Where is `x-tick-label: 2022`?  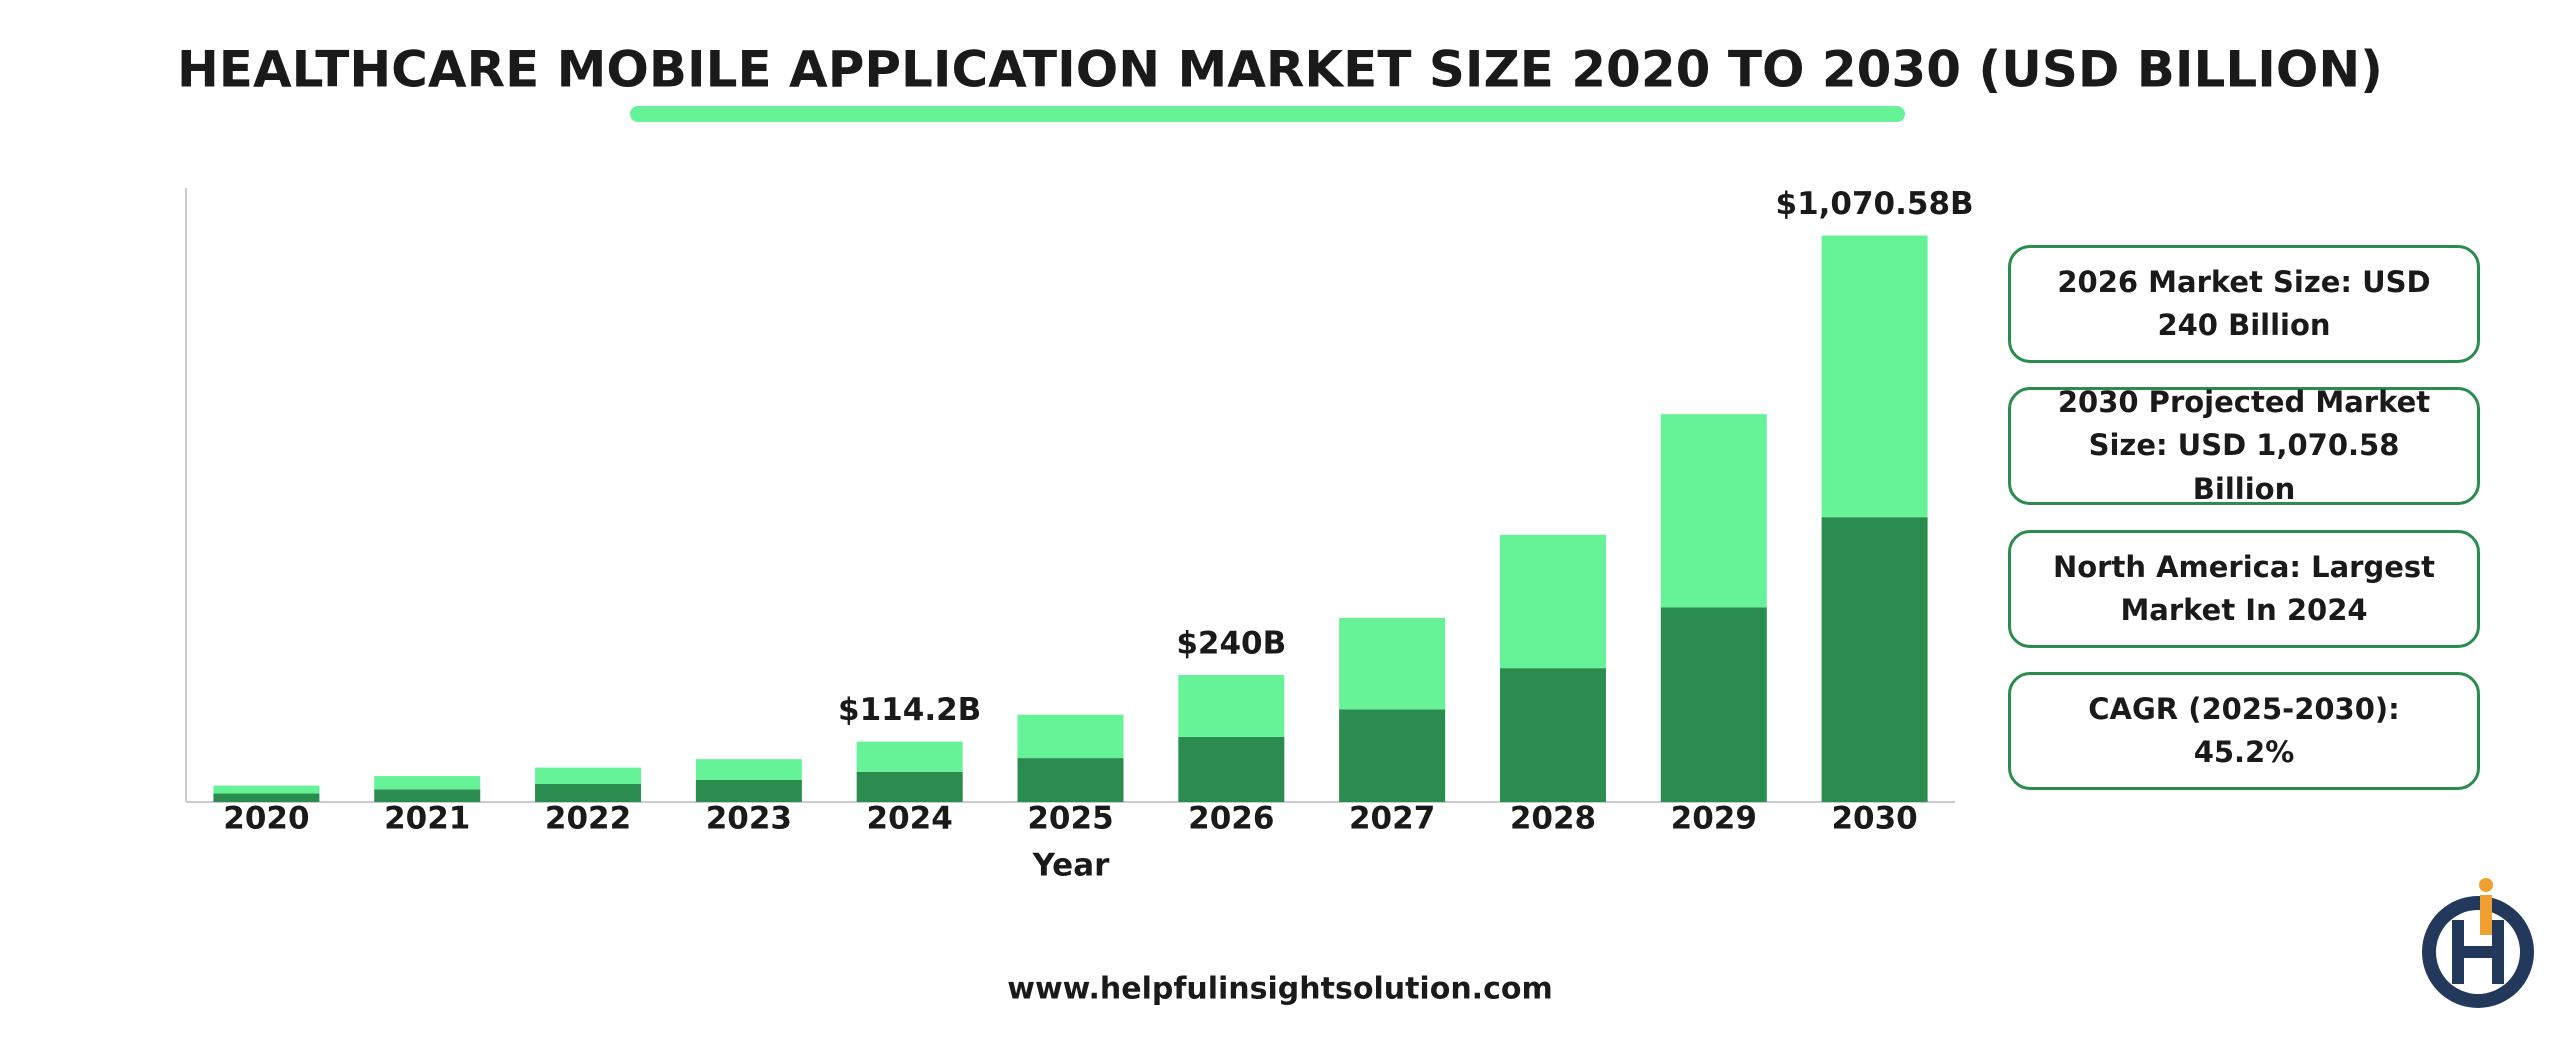
x-tick-label: 2022 is located at coordinates (588, 819).